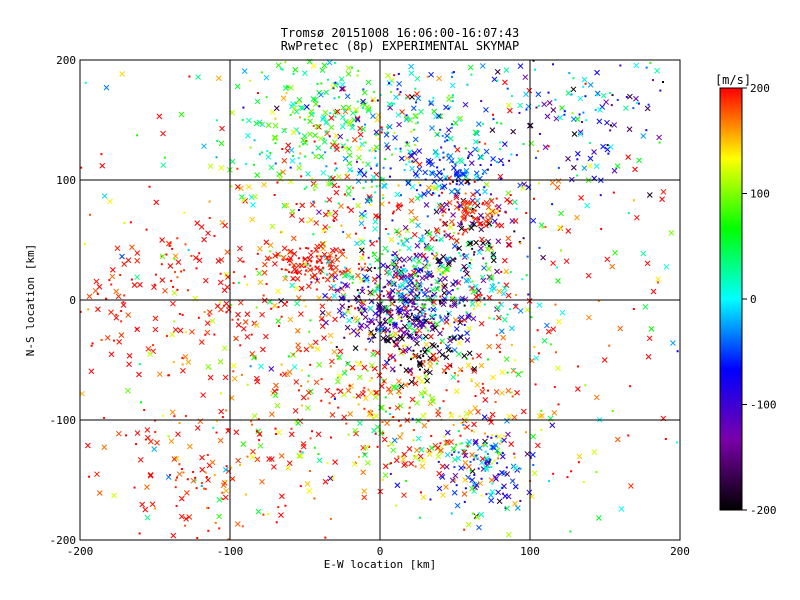  I want to click on chart-subtitle: RwPretec (8p) EXPERIMENTAL SKYMAP, so click(400, 46).